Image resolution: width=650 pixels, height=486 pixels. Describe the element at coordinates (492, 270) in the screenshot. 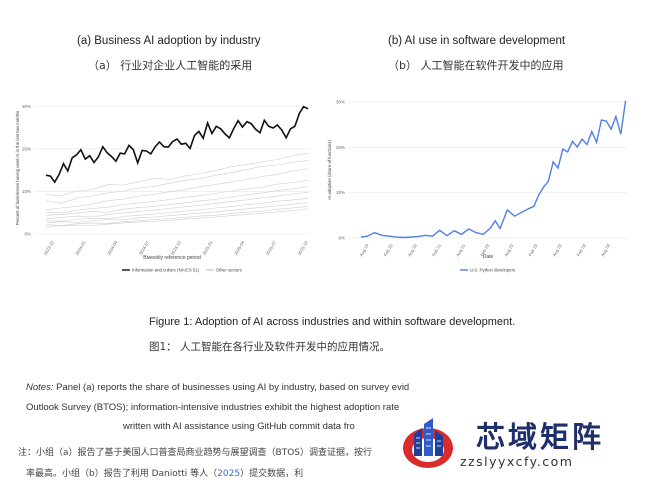

I see `legend-label-us-python-developers: U.S. Python developers` at that location.